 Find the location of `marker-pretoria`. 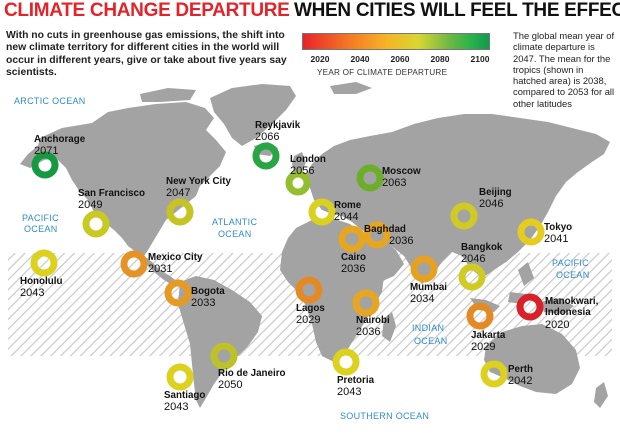

marker-pretoria is located at coordinates (346, 362).